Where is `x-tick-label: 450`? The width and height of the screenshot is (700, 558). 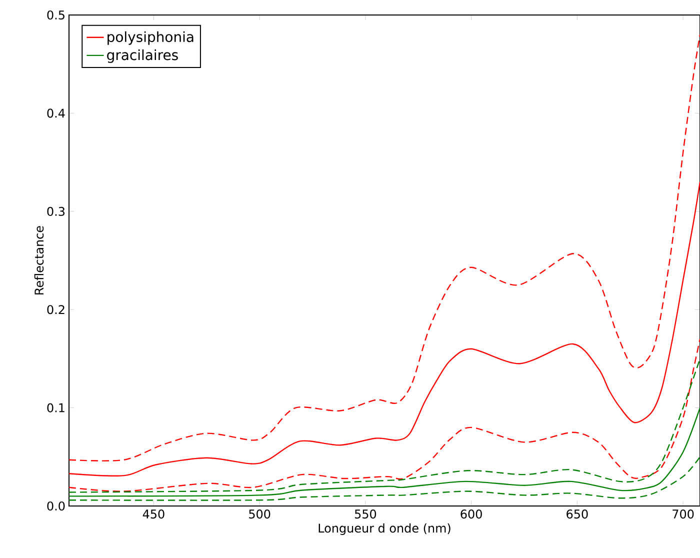 x-tick-label: 450 is located at coordinates (153, 514).